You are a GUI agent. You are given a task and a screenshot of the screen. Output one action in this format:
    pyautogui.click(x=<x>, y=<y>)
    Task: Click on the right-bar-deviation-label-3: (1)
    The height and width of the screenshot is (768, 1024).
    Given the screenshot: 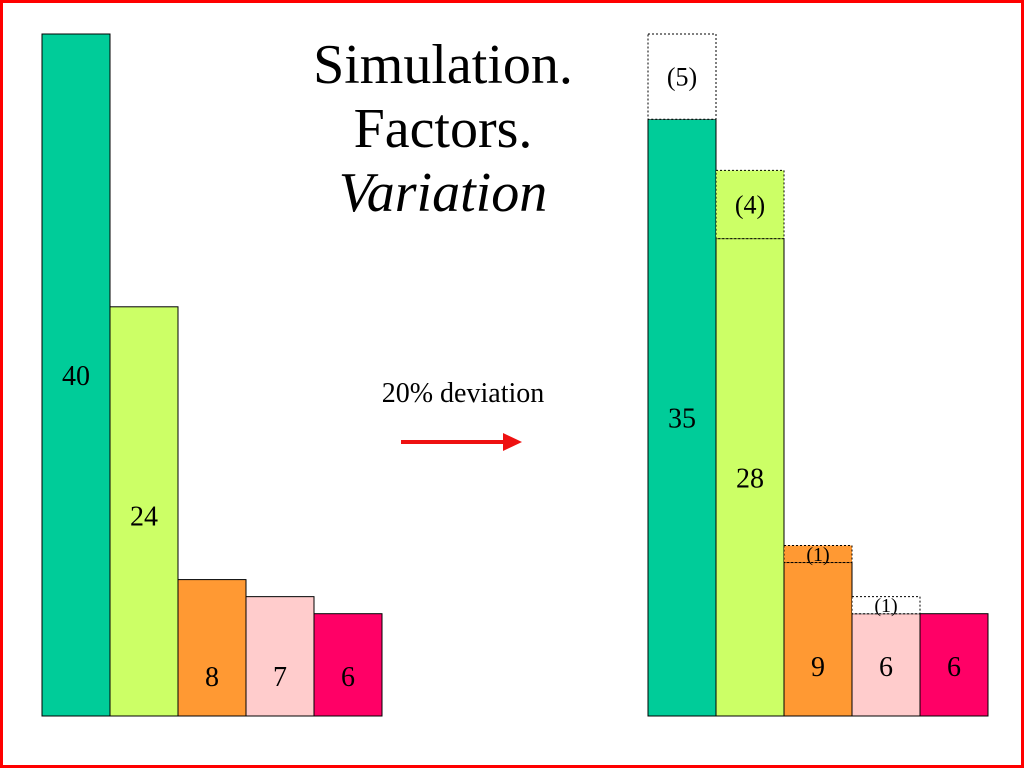 What is the action you would take?
    pyautogui.click(x=817, y=555)
    